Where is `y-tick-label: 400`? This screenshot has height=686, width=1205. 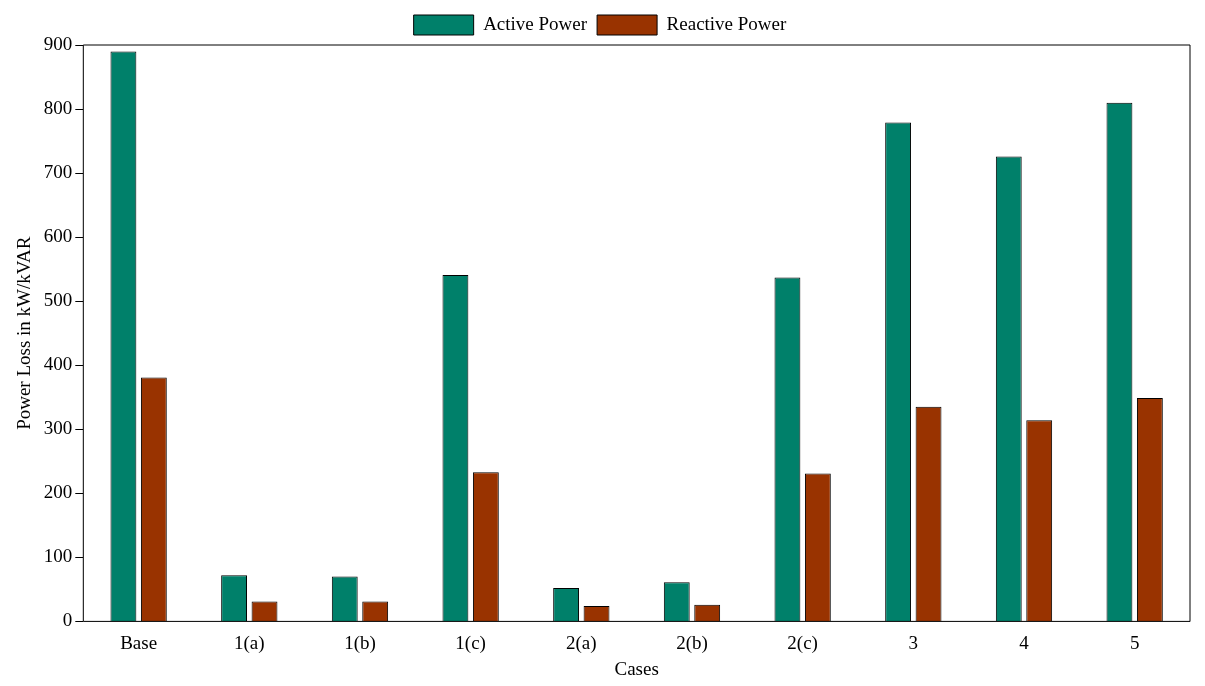
y-tick-label: 400 is located at coordinates (58, 364).